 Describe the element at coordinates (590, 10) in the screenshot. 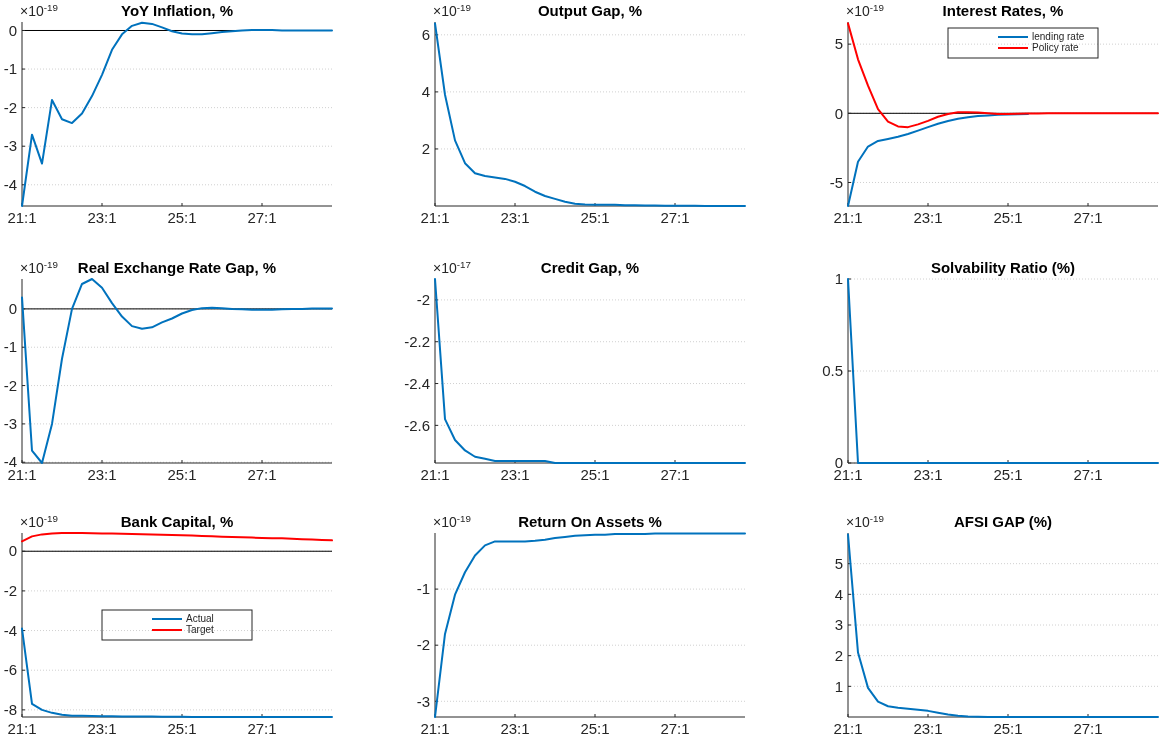

I see `chart-title: Output Gap, %` at that location.